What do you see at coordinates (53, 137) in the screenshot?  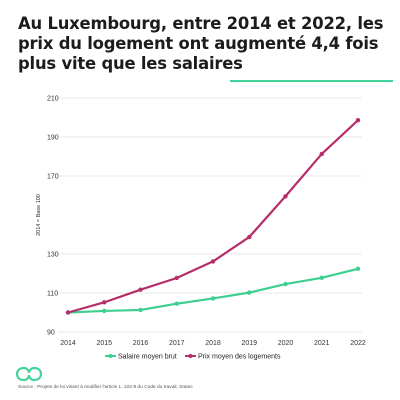 I see `y-tick-label: 190` at bounding box center [53, 137].